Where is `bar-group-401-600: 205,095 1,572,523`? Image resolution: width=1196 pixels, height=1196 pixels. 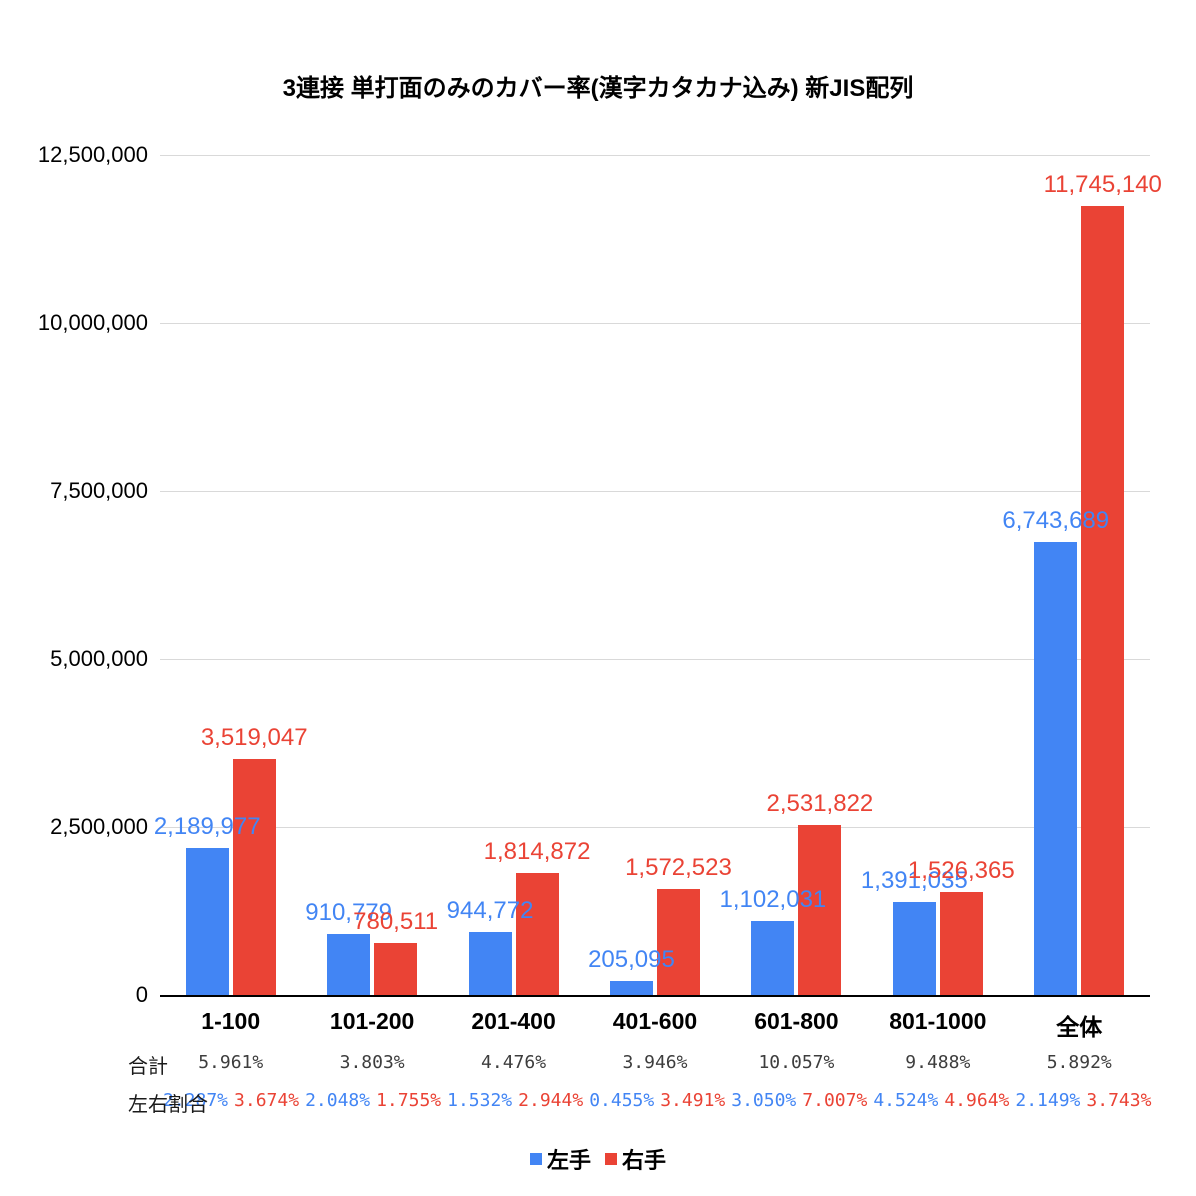 bar-group-401-600: 205,095 1,572,523 is located at coordinates (658, 575).